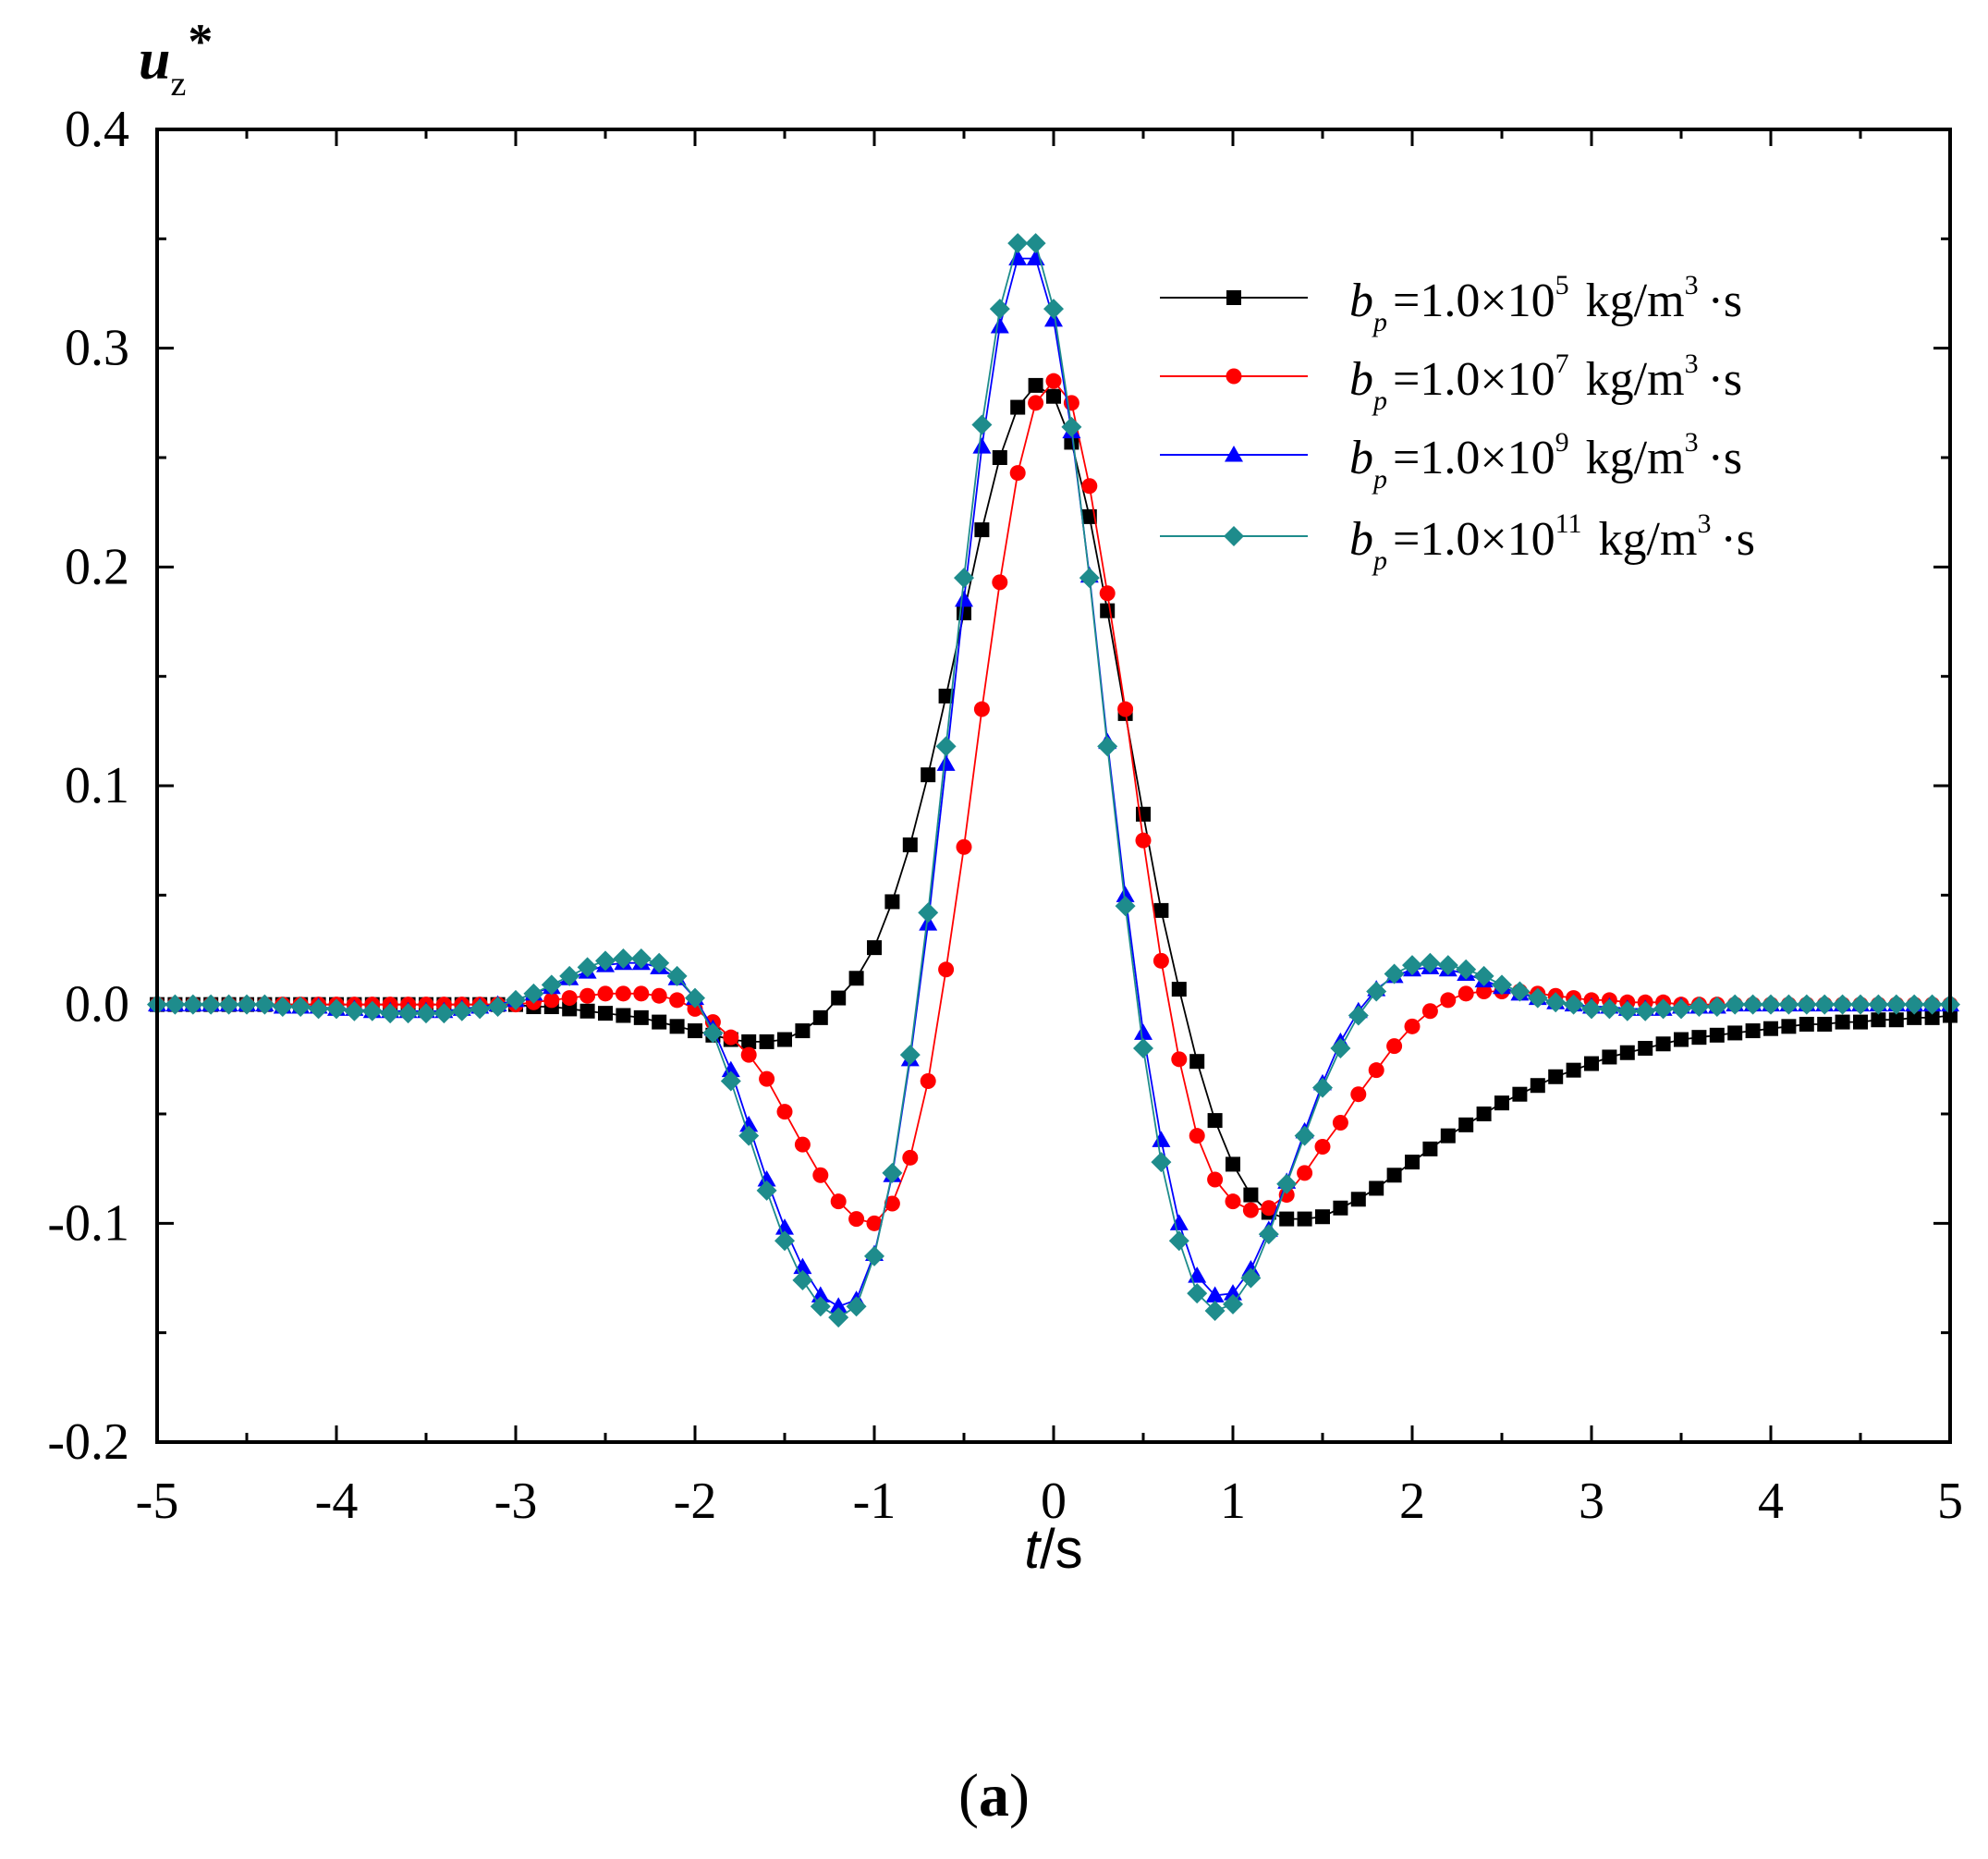  What do you see at coordinates (1592, 1501) in the screenshot?
I see `x-tick-label: 3` at bounding box center [1592, 1501].